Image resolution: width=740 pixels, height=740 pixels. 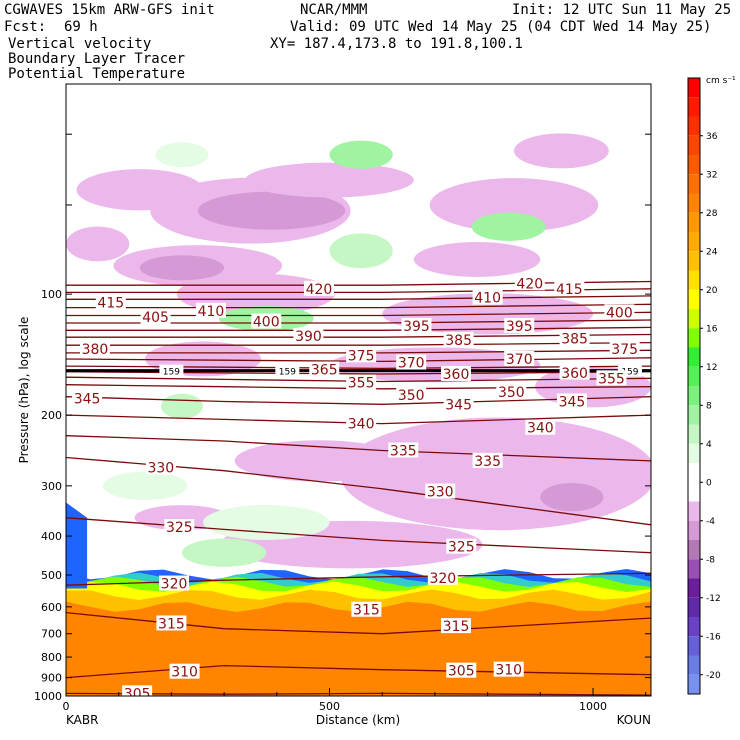 What do you see at coordinates (96, 74) in the screenshot?
I see `field-potential-temperature: Potential Temperature` at bounding box center [96, 74].